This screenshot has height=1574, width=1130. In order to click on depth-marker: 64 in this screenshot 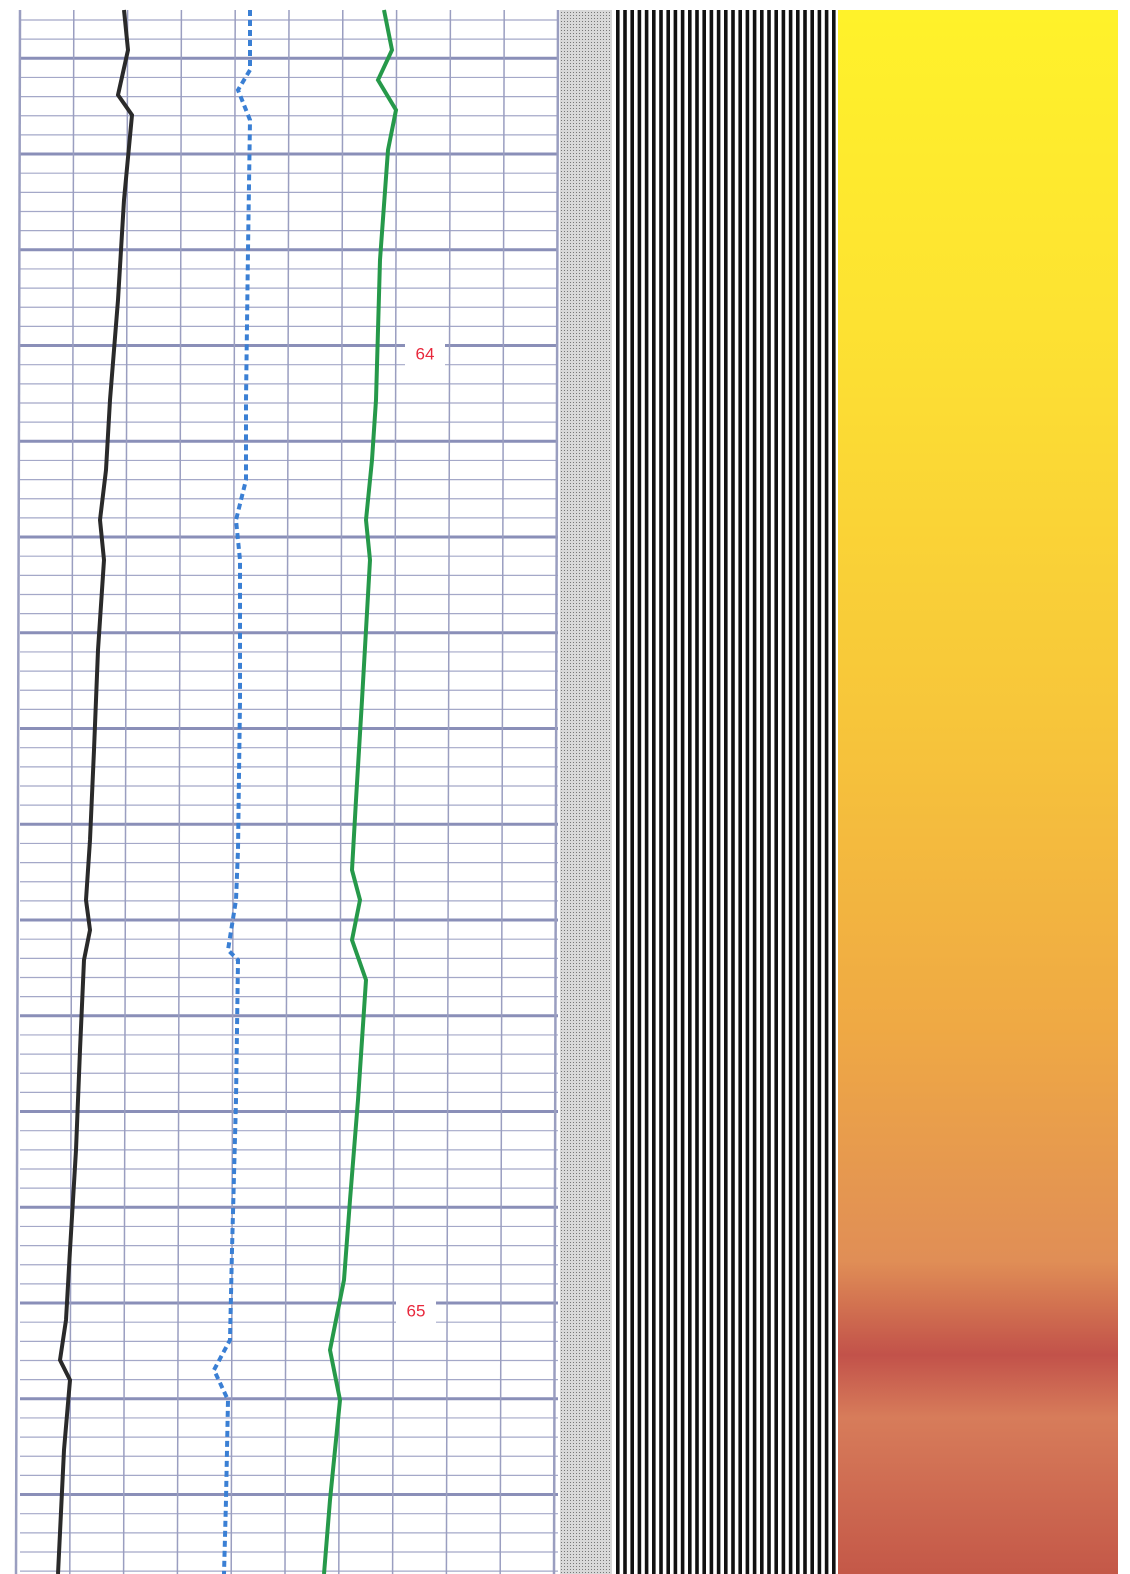, I will do `click(425, 354)`.